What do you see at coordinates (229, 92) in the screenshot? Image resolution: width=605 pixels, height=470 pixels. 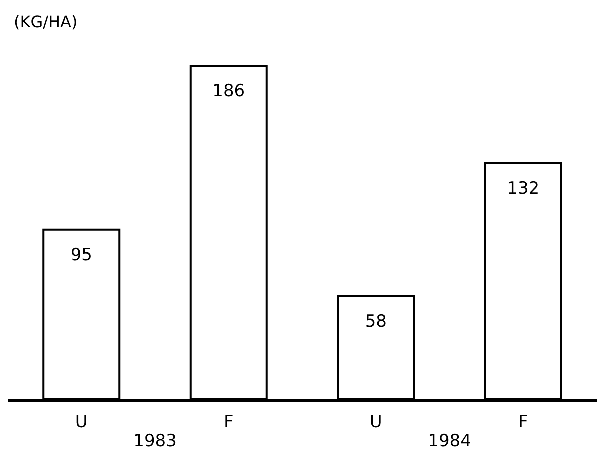 I see `data-label: 186` at bounding box center [229, 92].